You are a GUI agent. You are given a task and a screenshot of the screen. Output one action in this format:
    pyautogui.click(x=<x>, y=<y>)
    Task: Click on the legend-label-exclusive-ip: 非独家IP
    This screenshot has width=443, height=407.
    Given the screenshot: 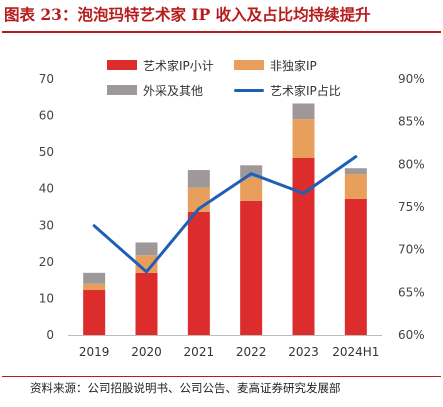 What is the action you would take?
    pyautogui.click(x=293, y=65)
    